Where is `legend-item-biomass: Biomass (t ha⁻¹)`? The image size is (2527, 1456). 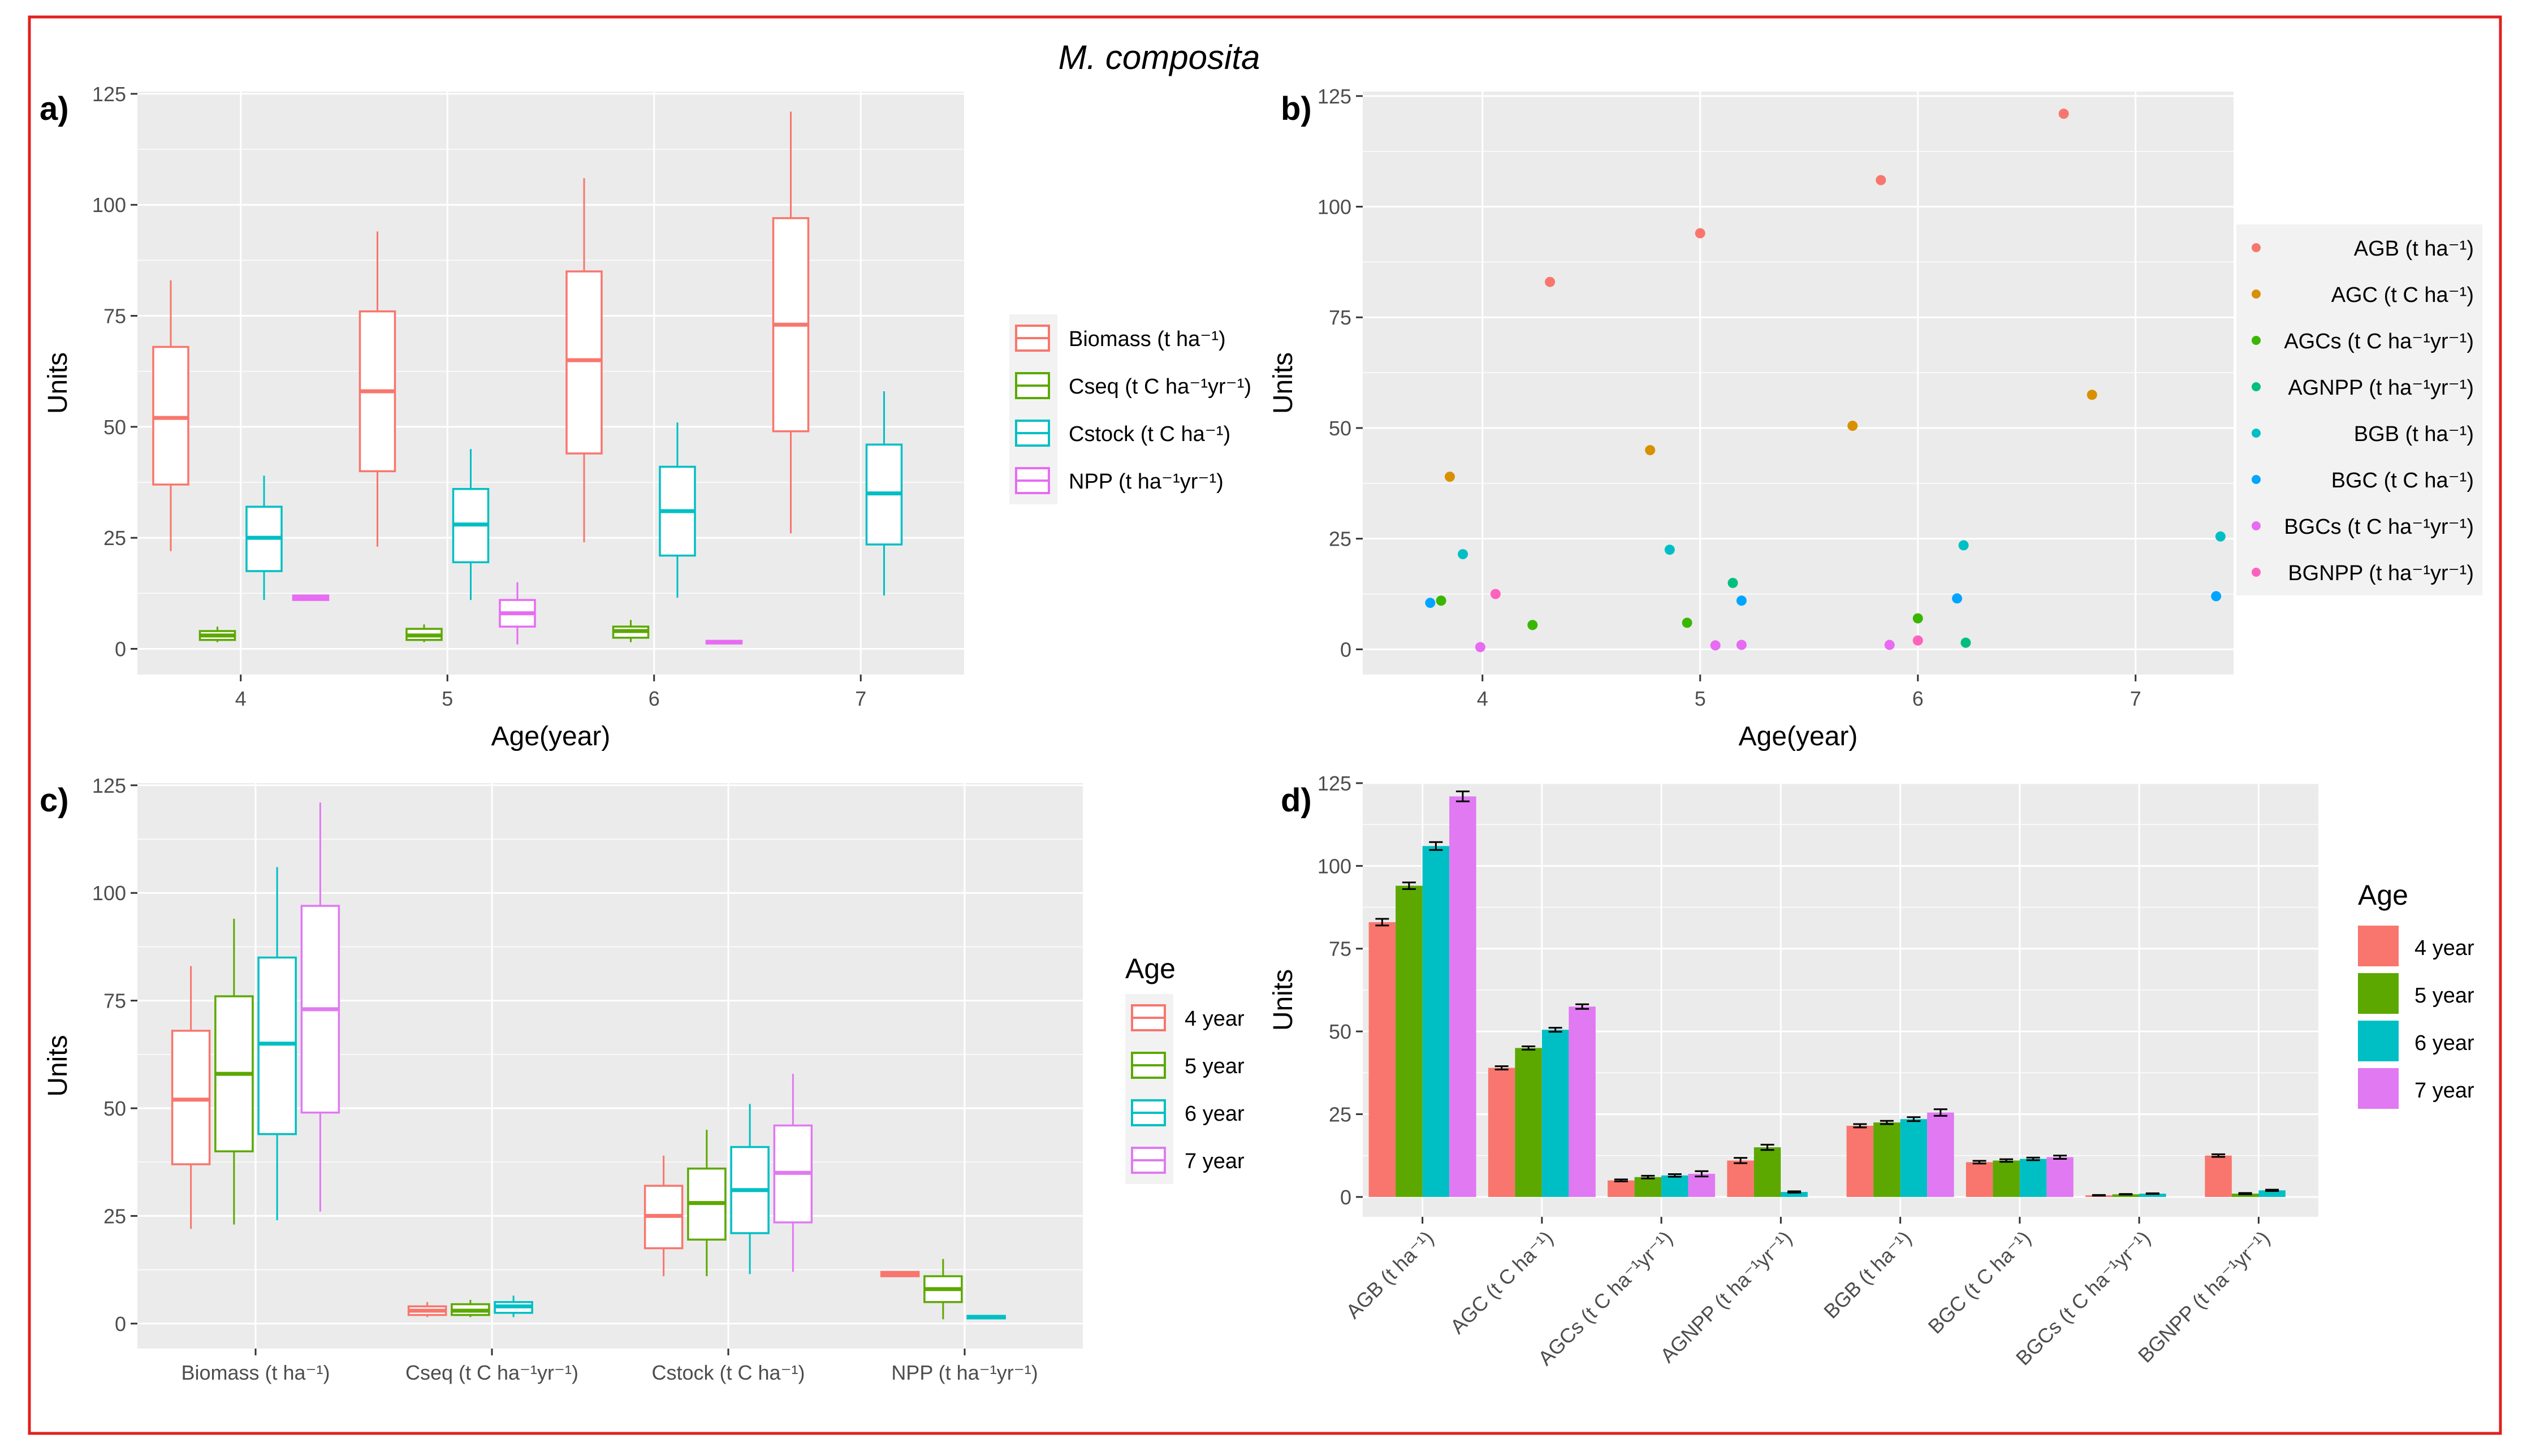
legend-item-biomass: Biomass (t ha⁻¹) is located at coordinates (1120, 338).